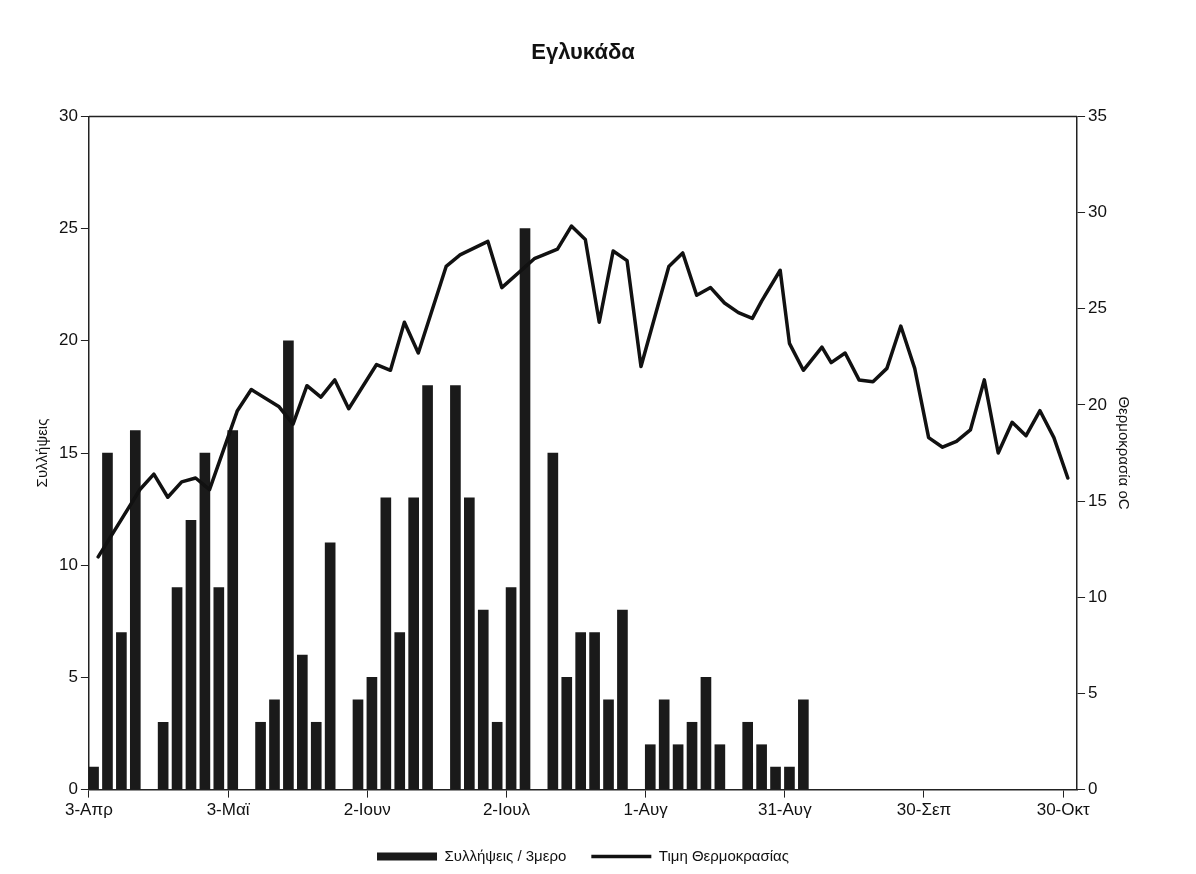  I want to click on y-tick-label: 20, so click(68, 340).